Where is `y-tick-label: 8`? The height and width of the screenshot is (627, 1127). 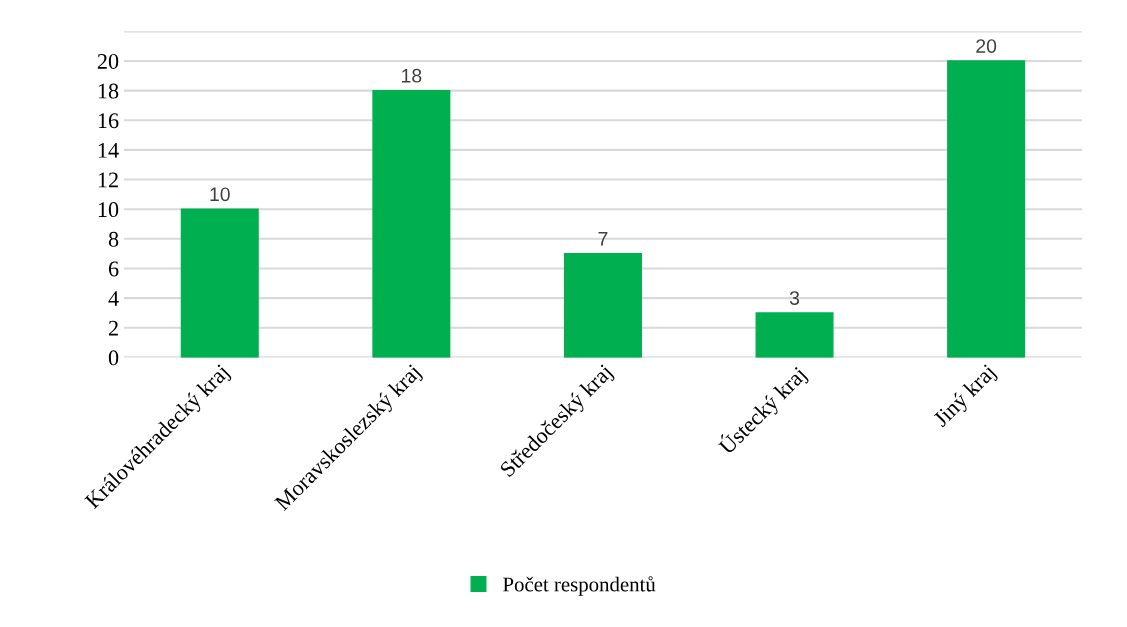 y-tick-label: 8 is located at coordinates (113, 239).